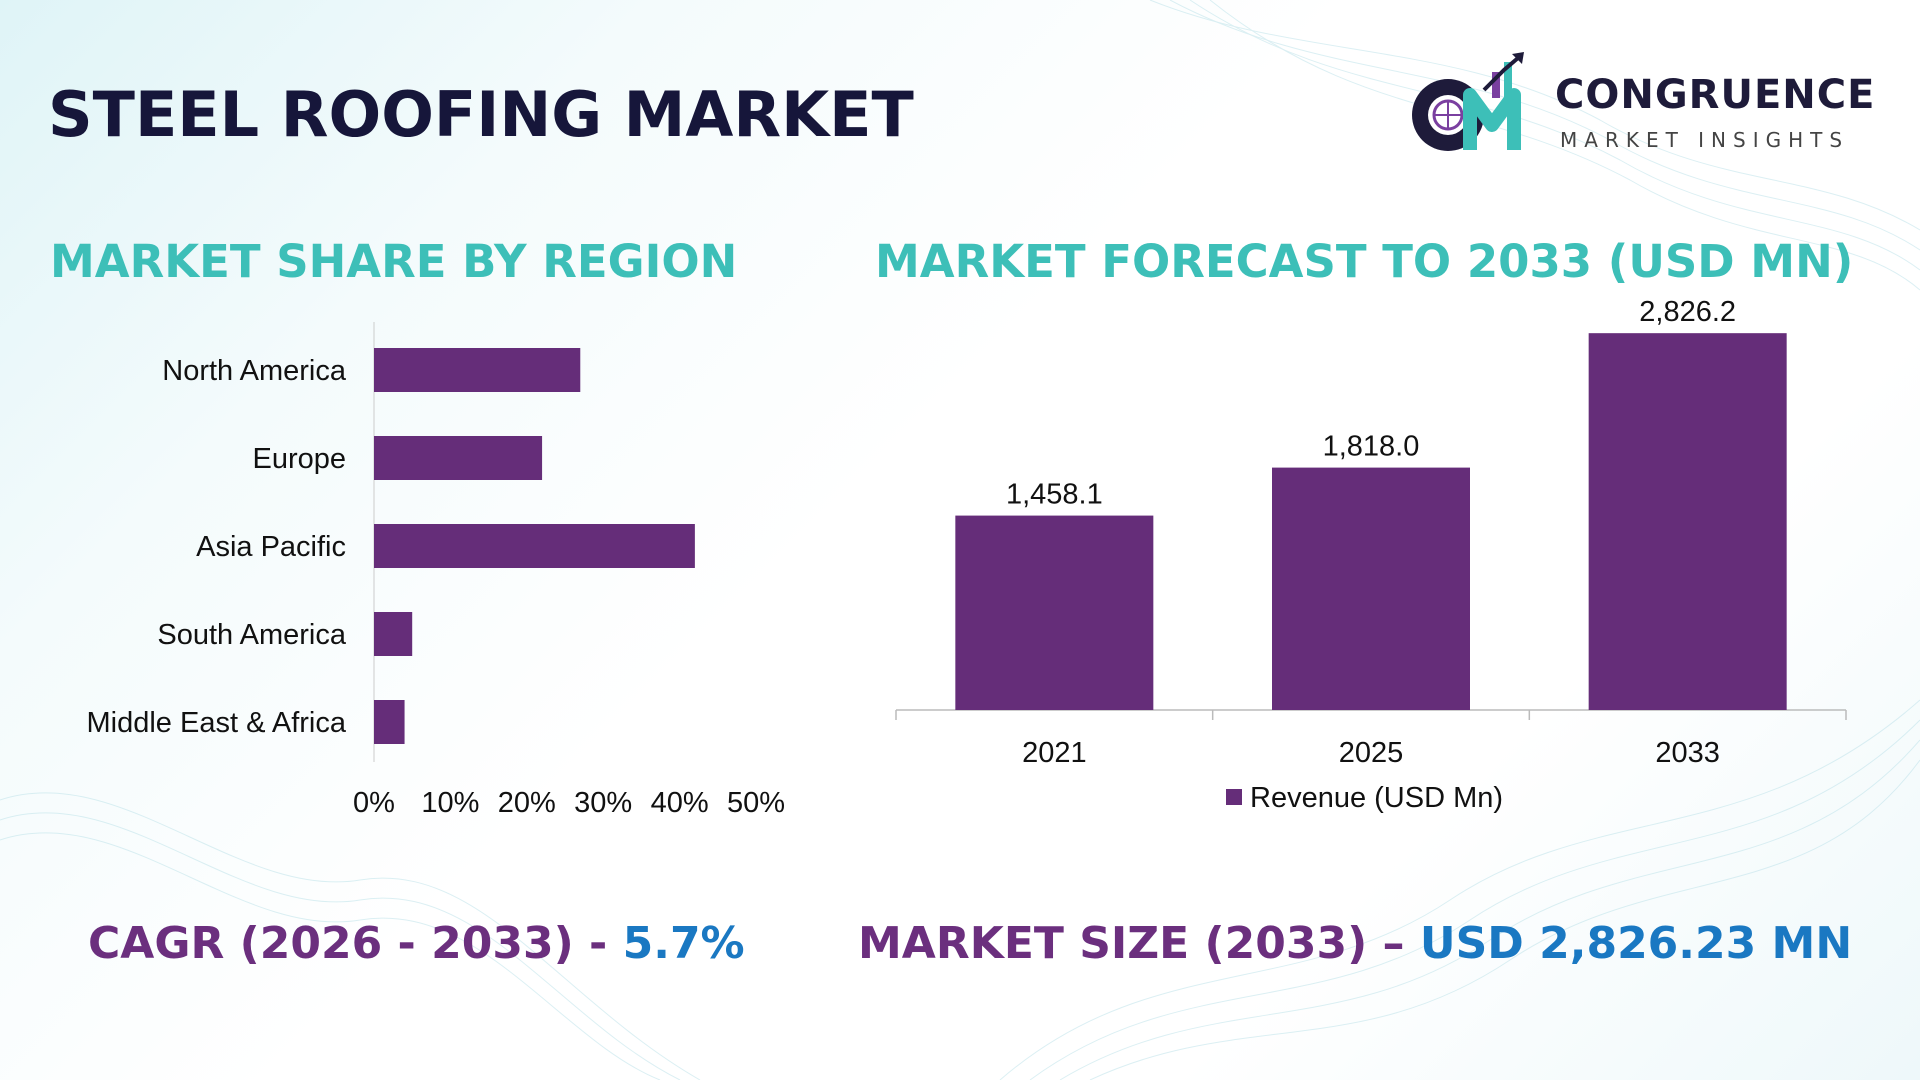  What do you see at coordinates (251, 635) in the screenshot?
I see `share-category-label-south-america: South America` at bounding box center [251, 635].